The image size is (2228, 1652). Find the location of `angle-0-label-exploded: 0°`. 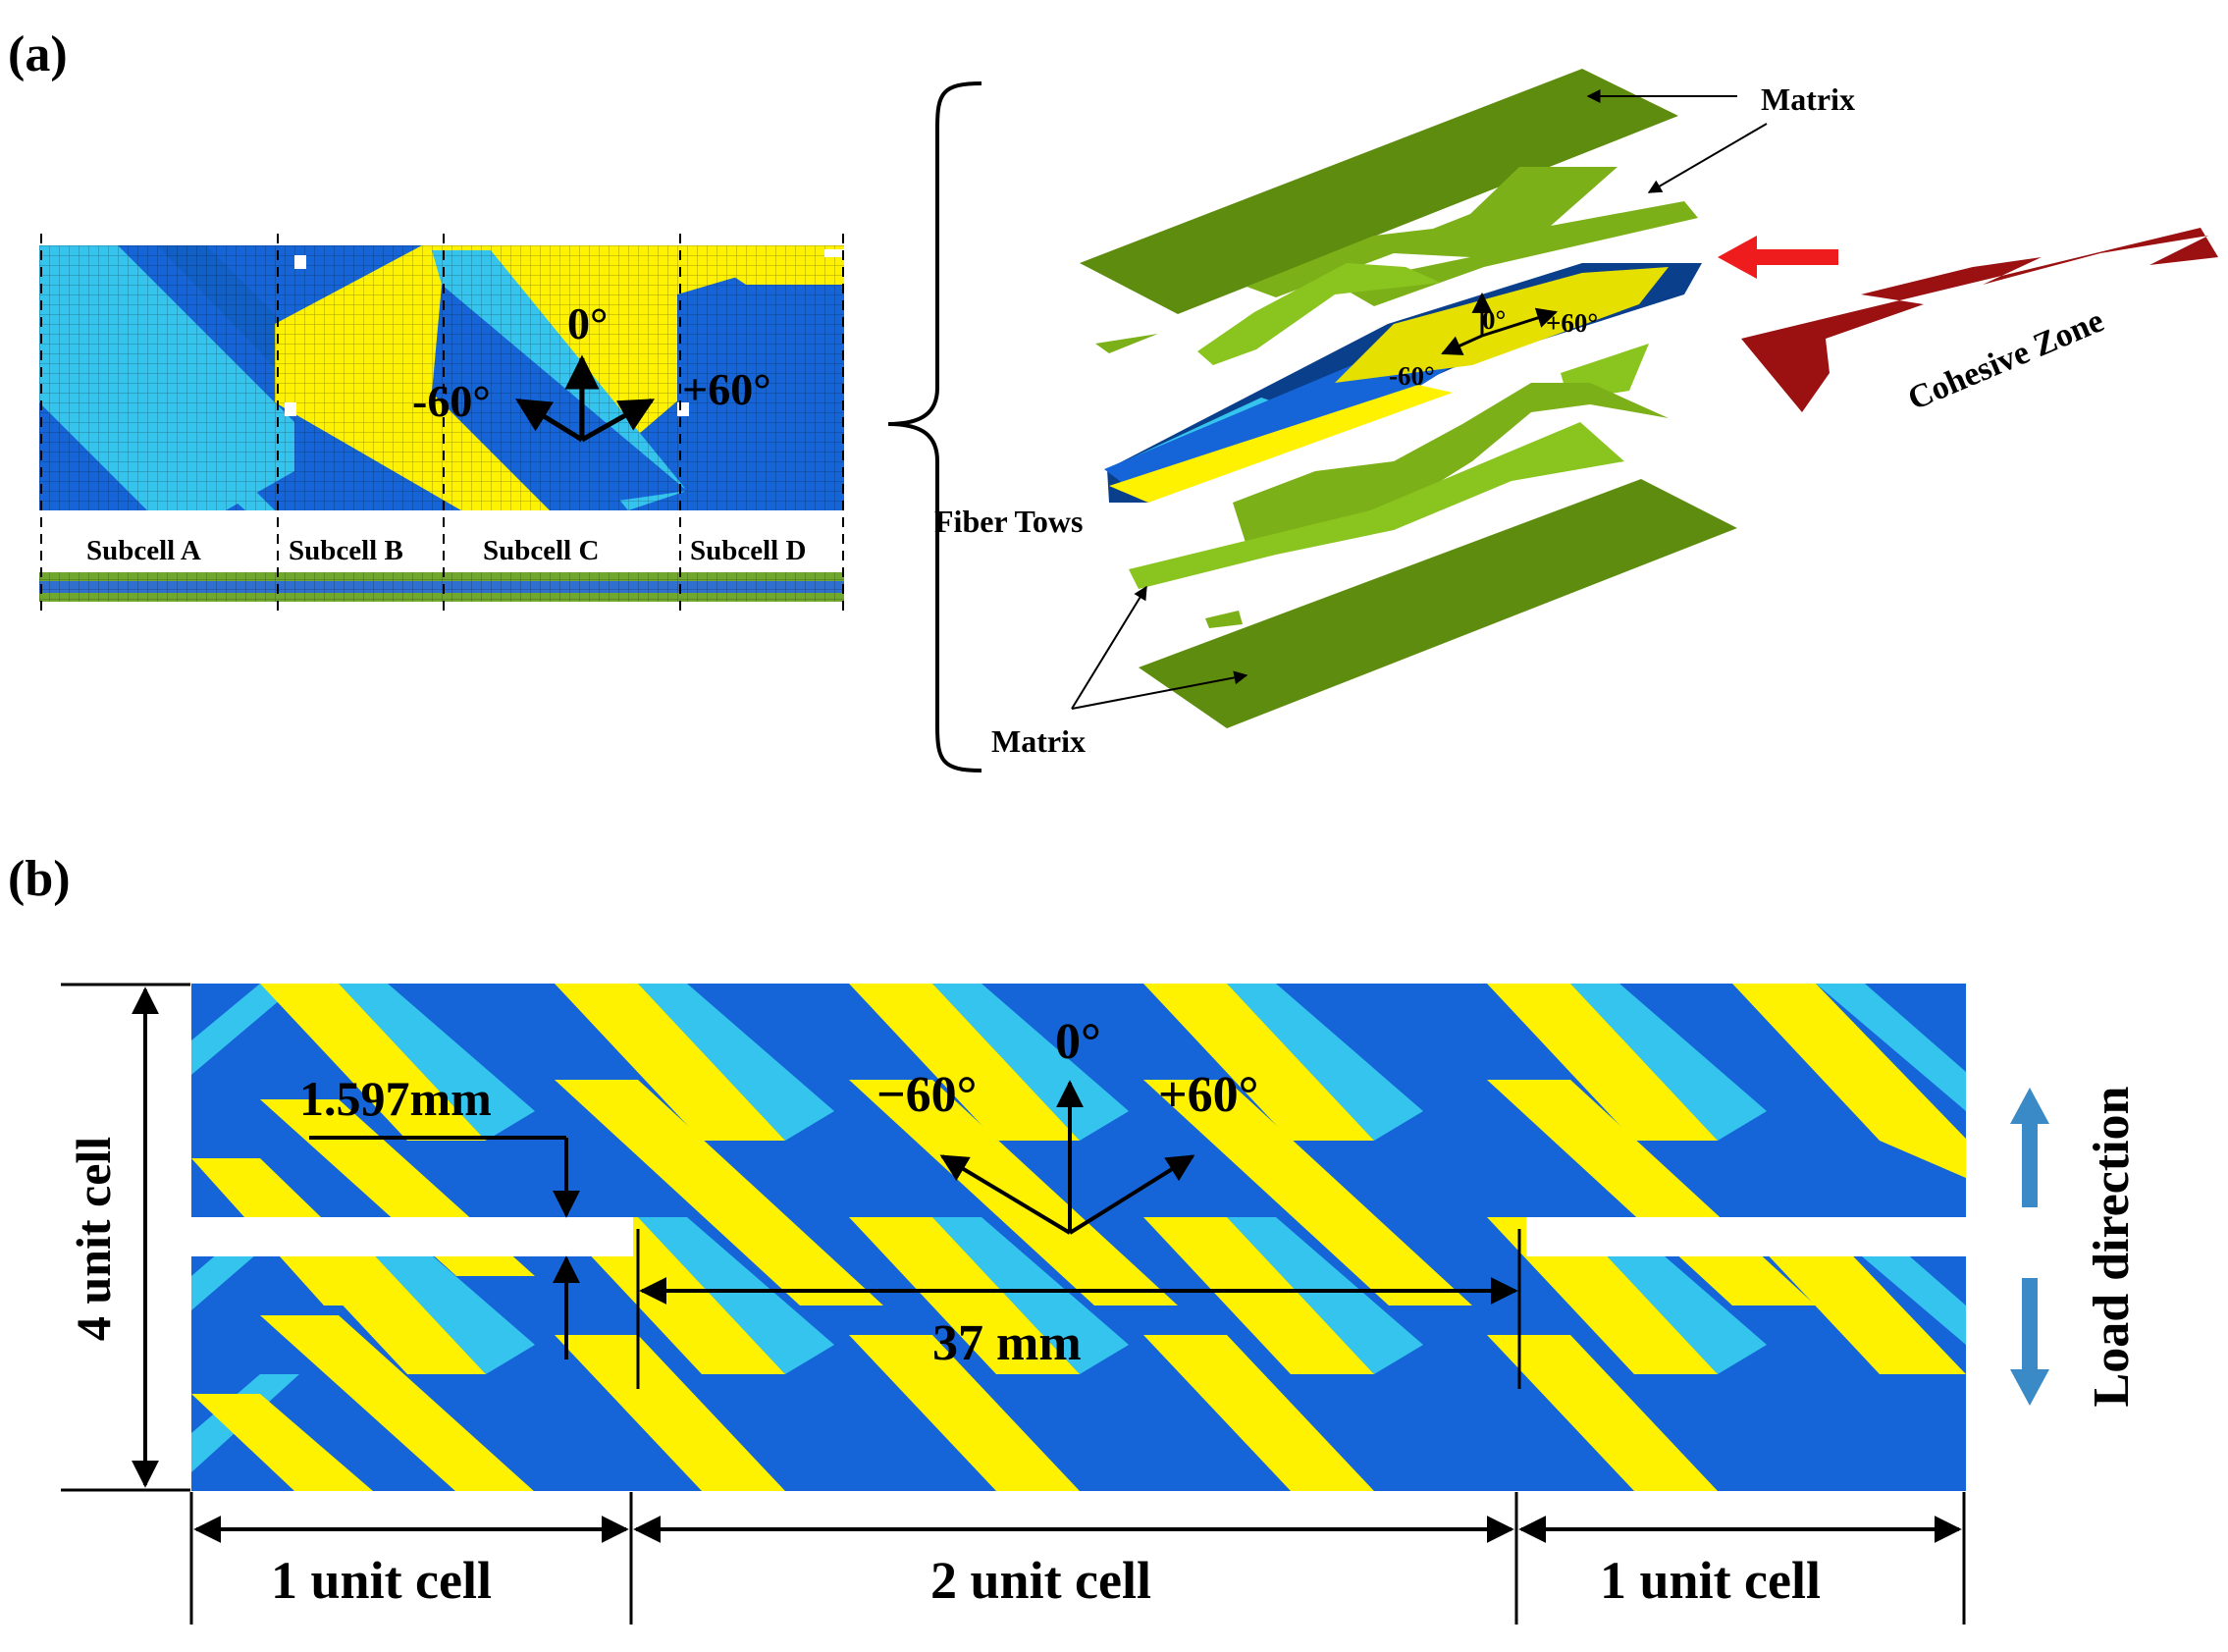

angle-0-label-exploded: 0° is located at coordinates (1494, 320).